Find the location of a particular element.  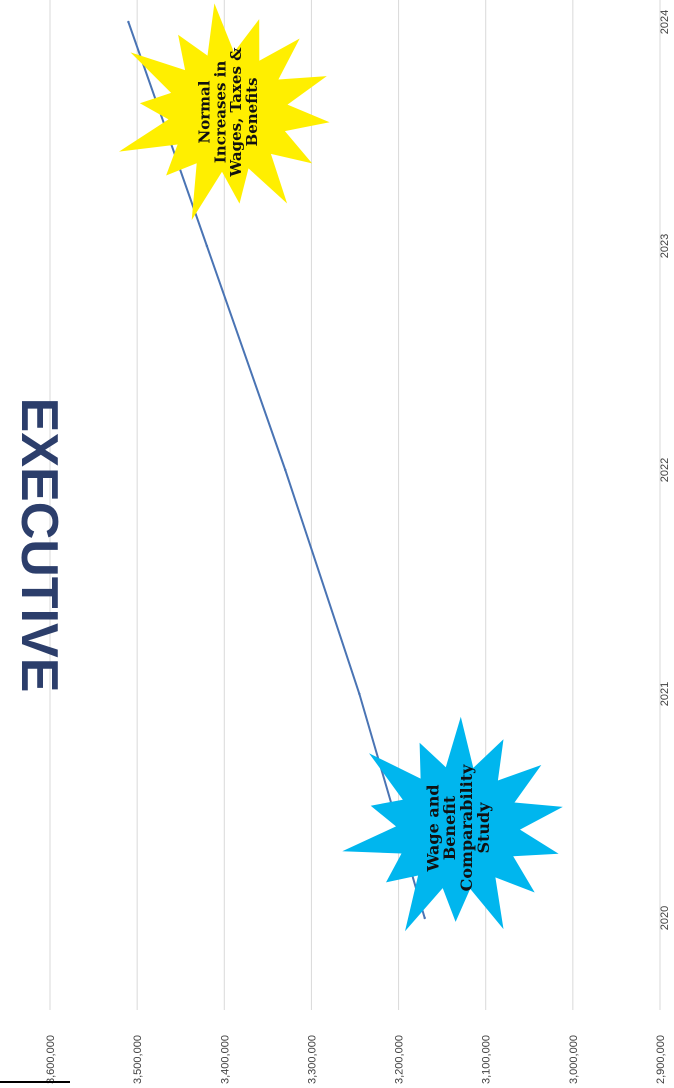

y-tick-label: 3,600,000 is located at coordinates (51, 1059).